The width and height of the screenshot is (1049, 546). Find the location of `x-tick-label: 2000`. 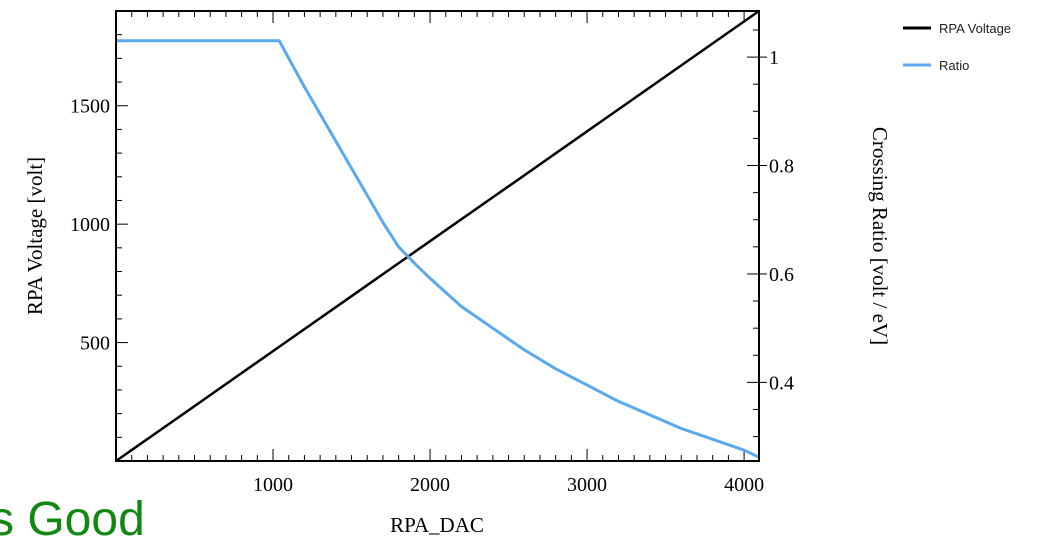

x-tick-label: 2000 is located at coordinates (430, 485).